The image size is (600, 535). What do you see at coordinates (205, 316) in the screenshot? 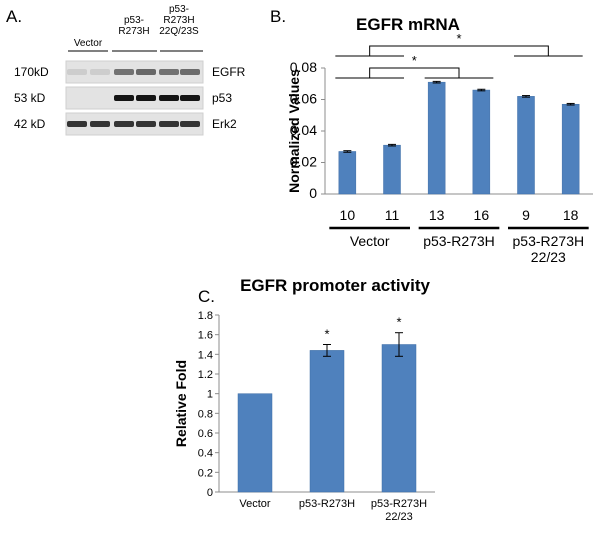
I see `y-tick-label: 1.8` at bounding box center [205, 316].